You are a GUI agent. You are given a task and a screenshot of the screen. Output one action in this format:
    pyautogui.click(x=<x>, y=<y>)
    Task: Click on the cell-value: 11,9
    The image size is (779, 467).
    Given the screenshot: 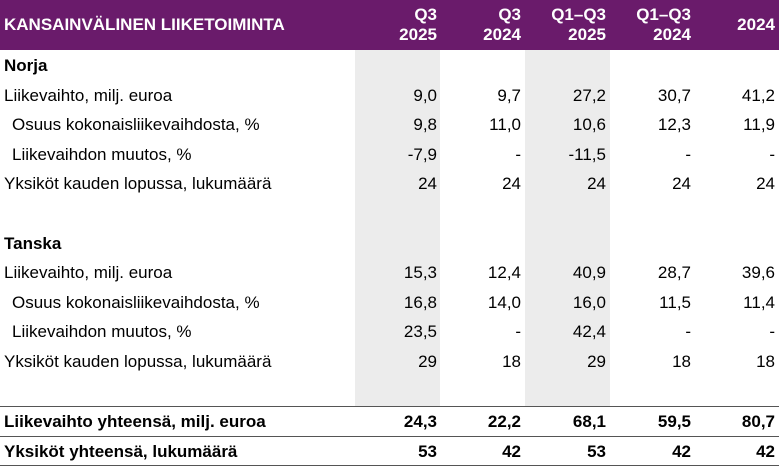 What is the action you would take?
    pyautogui.click(x=759, y=125)
    